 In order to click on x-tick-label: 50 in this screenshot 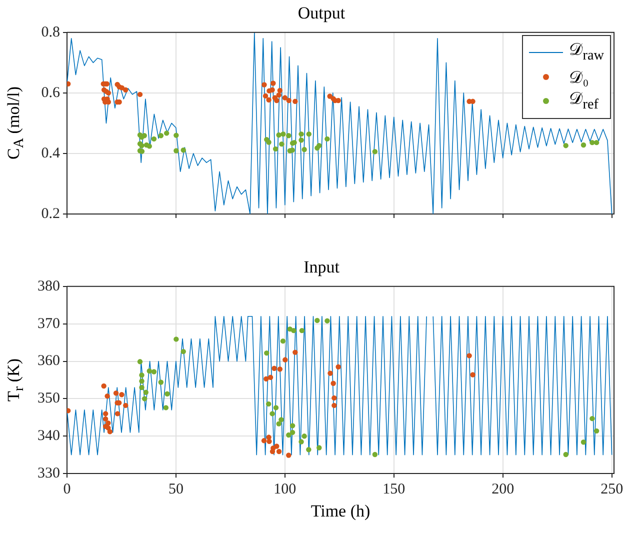, I will do `click(176, 490)`.